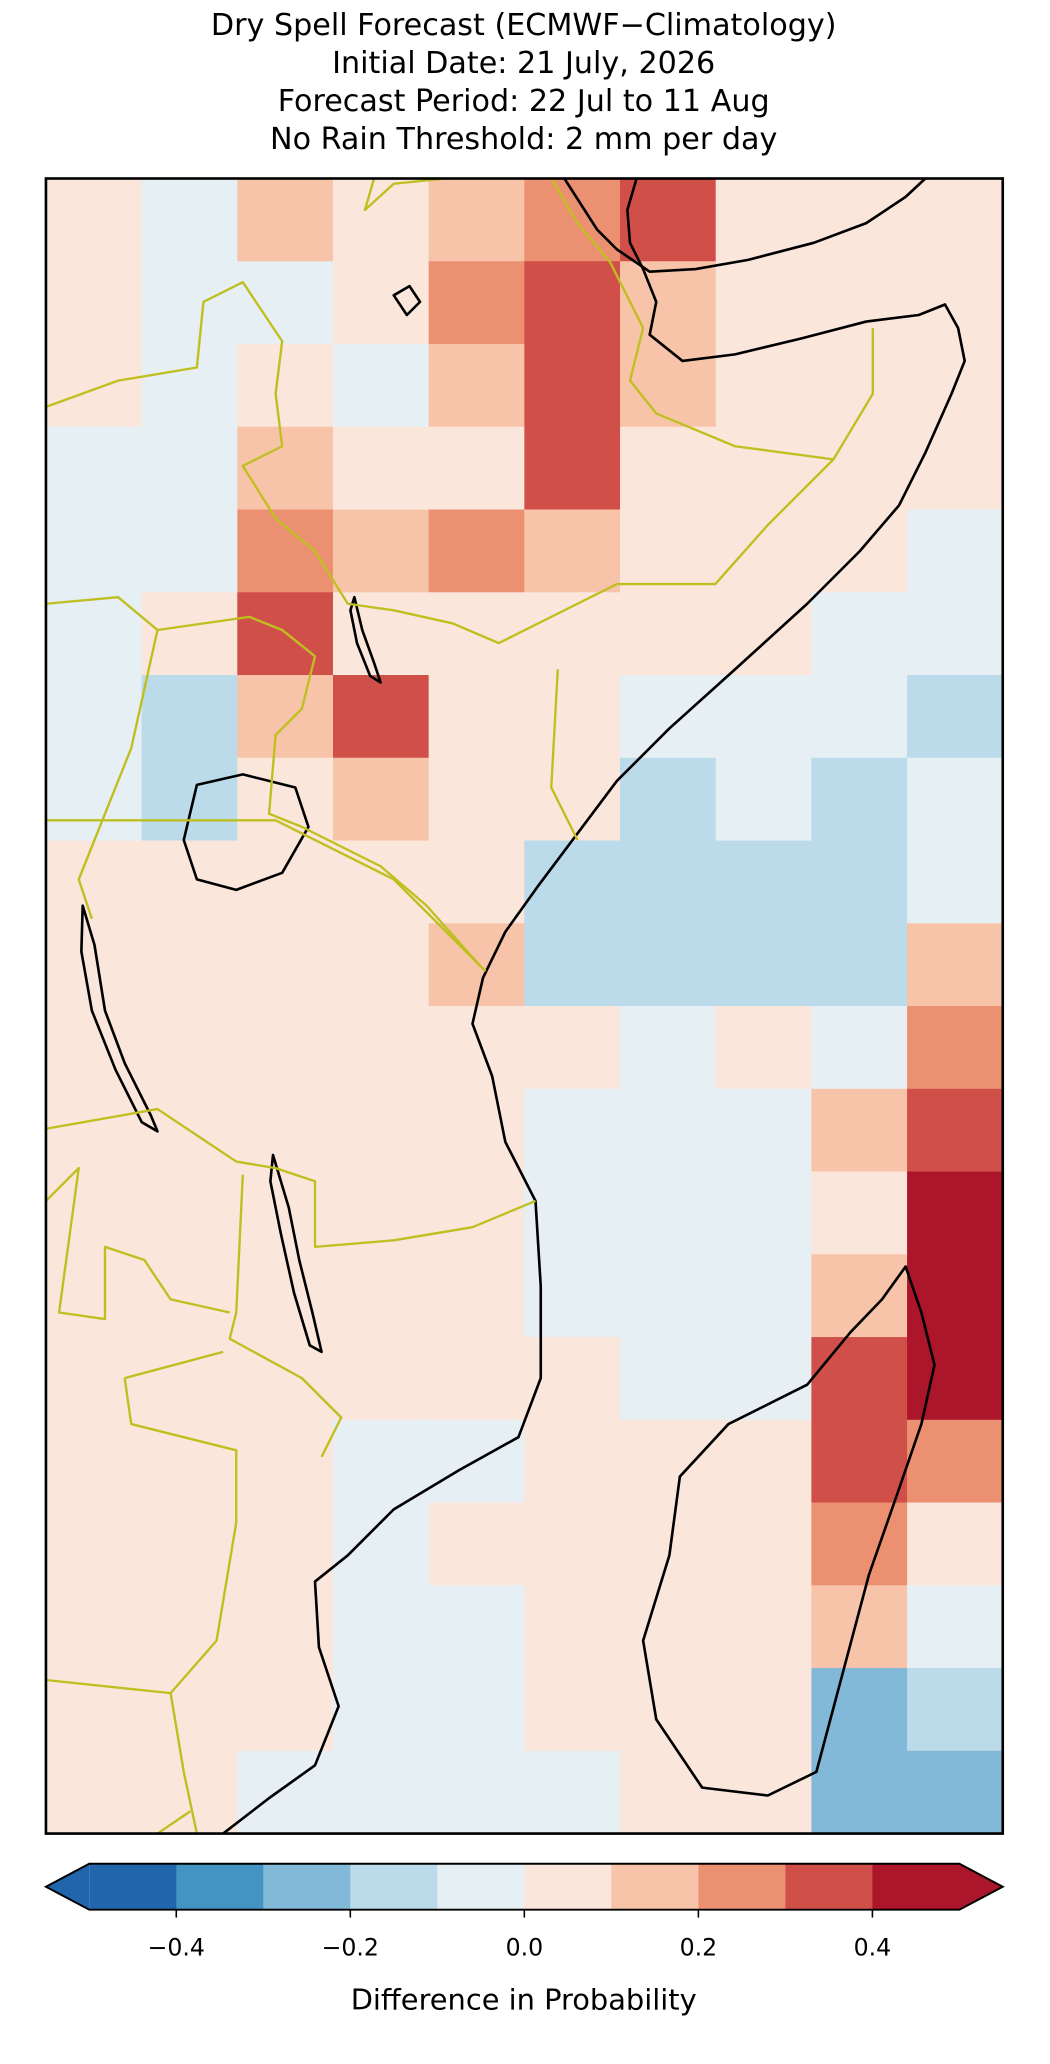 This screenshot has height=2064, width=1050. I want to click on title-line: Dry Spell Forecast (ECMWF−Climatology), so click(524, 25).